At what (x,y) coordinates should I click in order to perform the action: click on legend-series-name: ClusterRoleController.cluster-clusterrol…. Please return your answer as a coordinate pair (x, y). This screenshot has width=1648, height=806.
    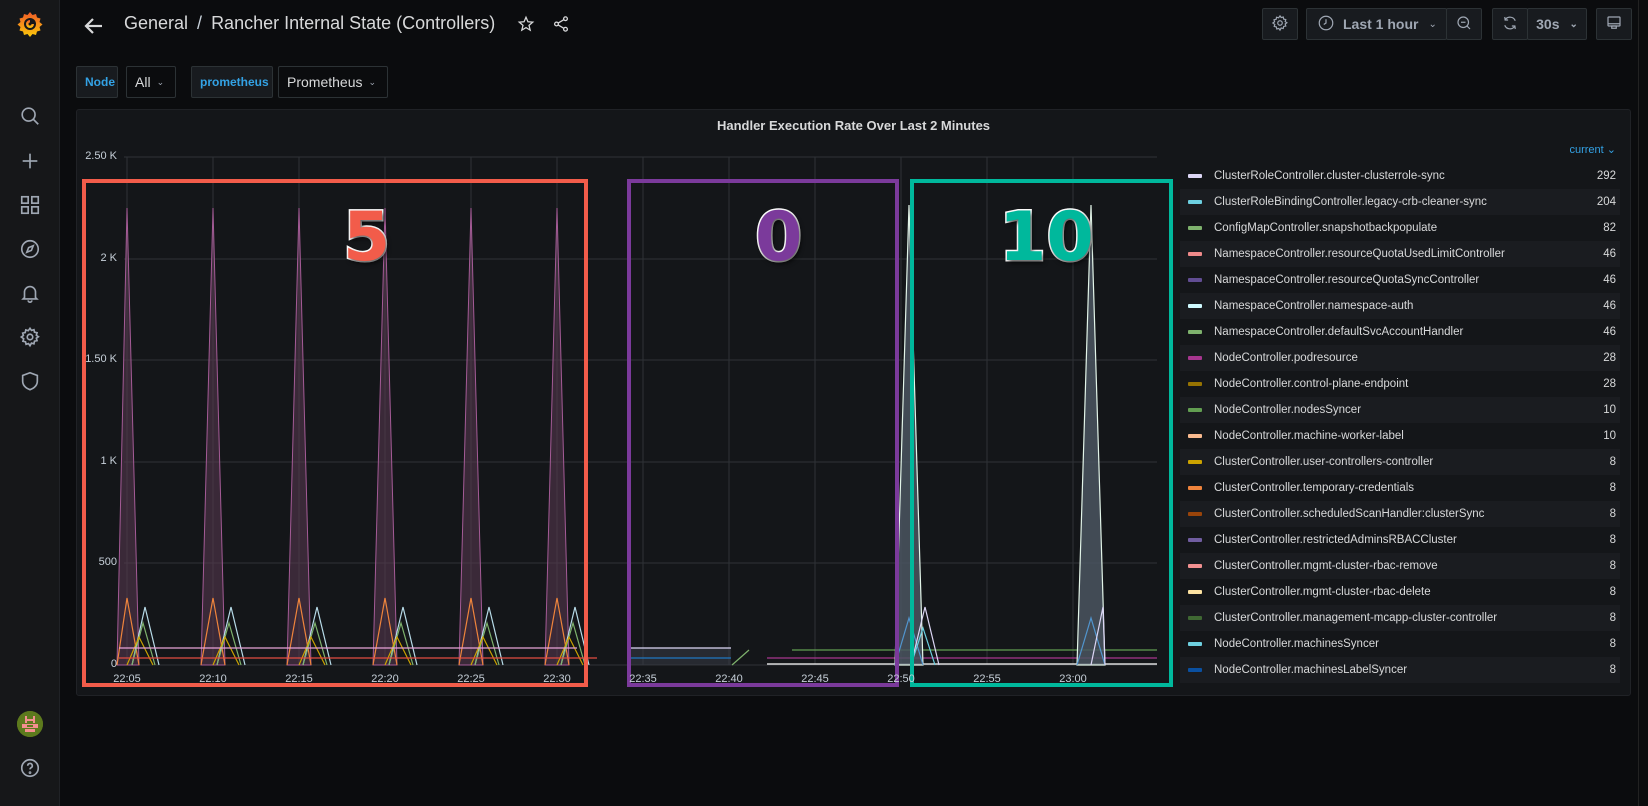
    Looking at the image, I should click on (1329, 176).